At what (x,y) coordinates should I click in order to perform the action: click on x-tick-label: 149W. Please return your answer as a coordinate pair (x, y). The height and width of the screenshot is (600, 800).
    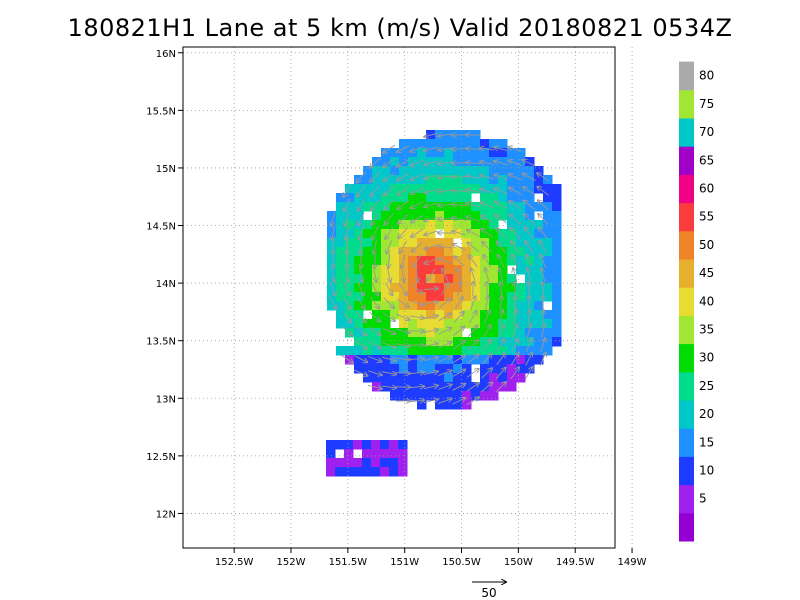
    Looking at the image, I should click on (632, 562).